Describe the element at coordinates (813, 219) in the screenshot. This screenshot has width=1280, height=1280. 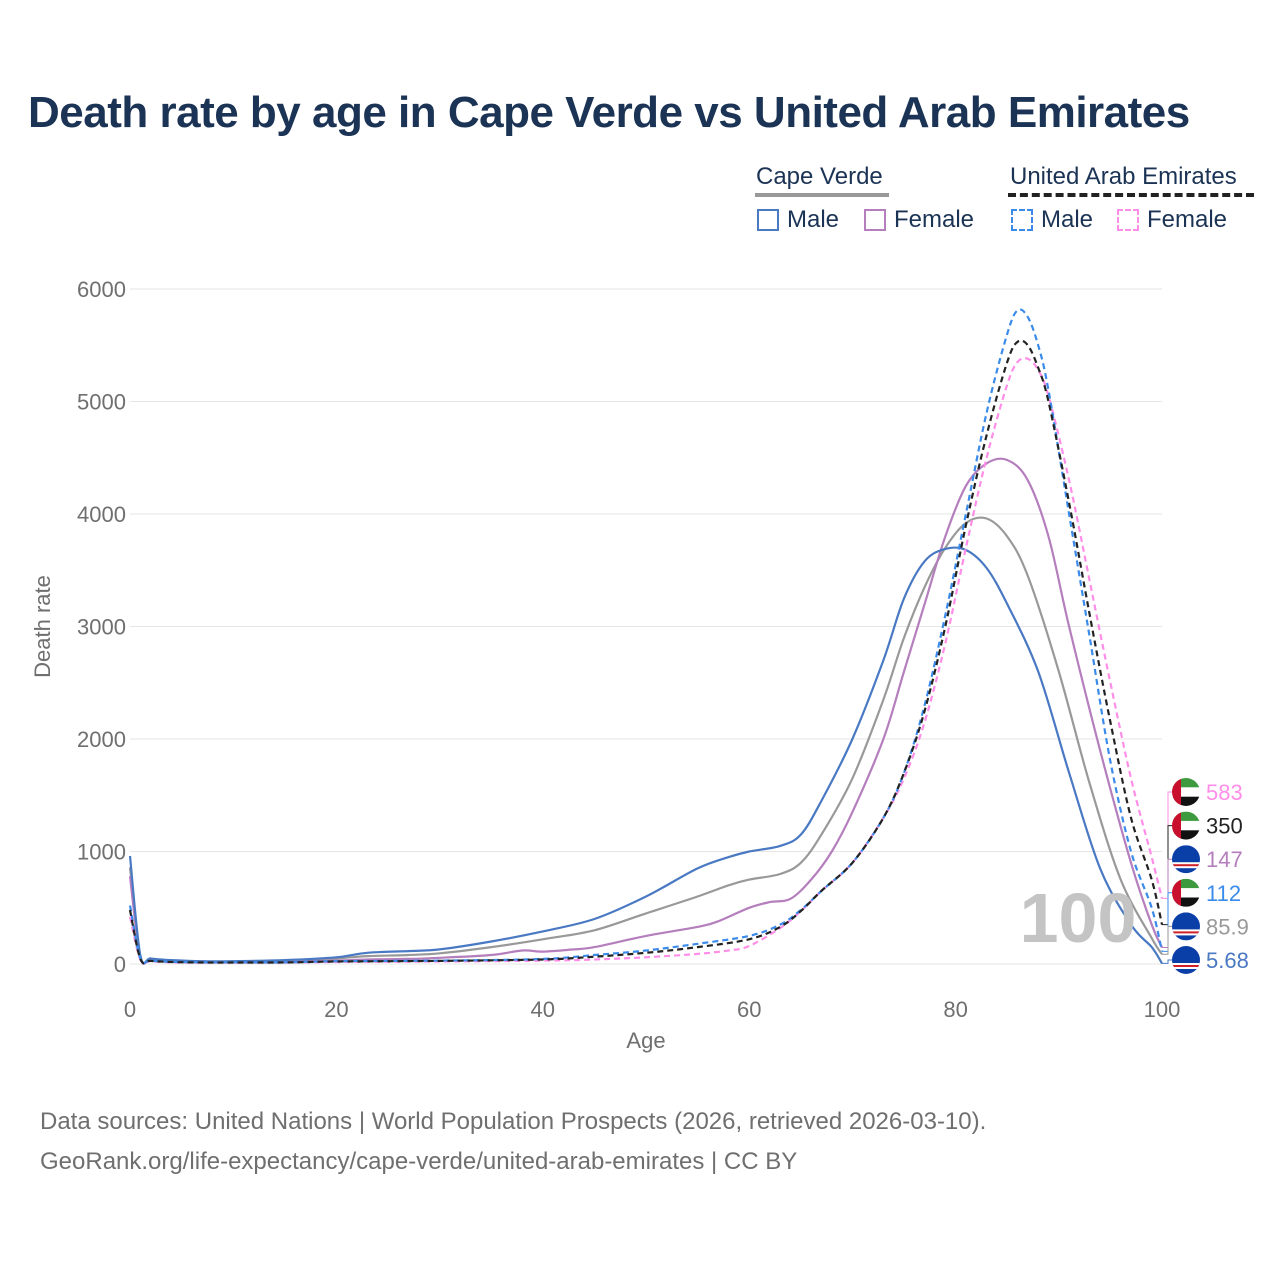
I see `legend-label-cape-verde-male: Male` at that location.